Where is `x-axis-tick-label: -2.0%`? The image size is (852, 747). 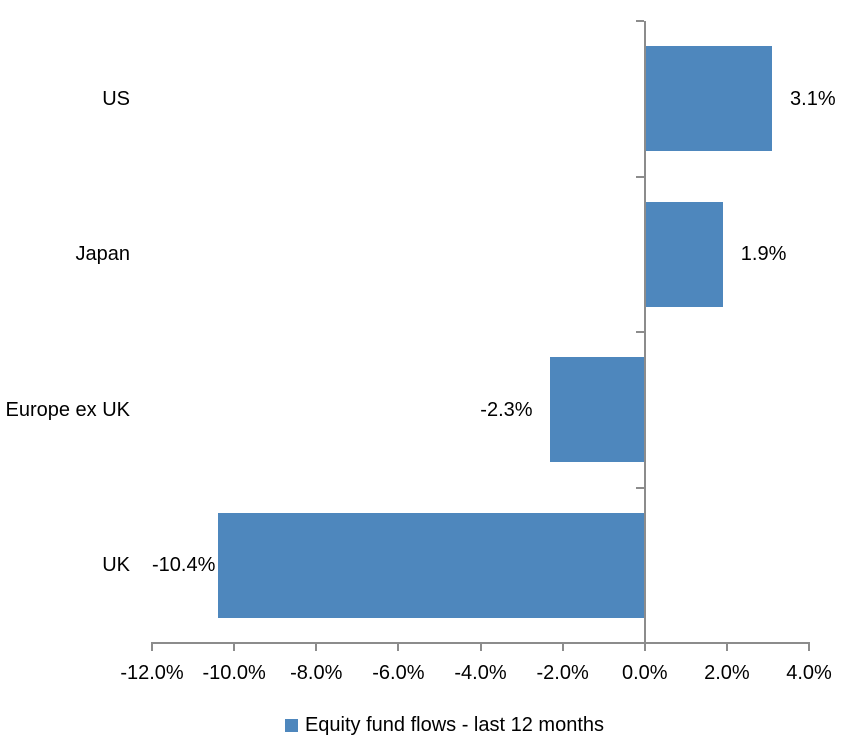 x-axis-tick-label: -2.0% is located at coordinates (562, 673).